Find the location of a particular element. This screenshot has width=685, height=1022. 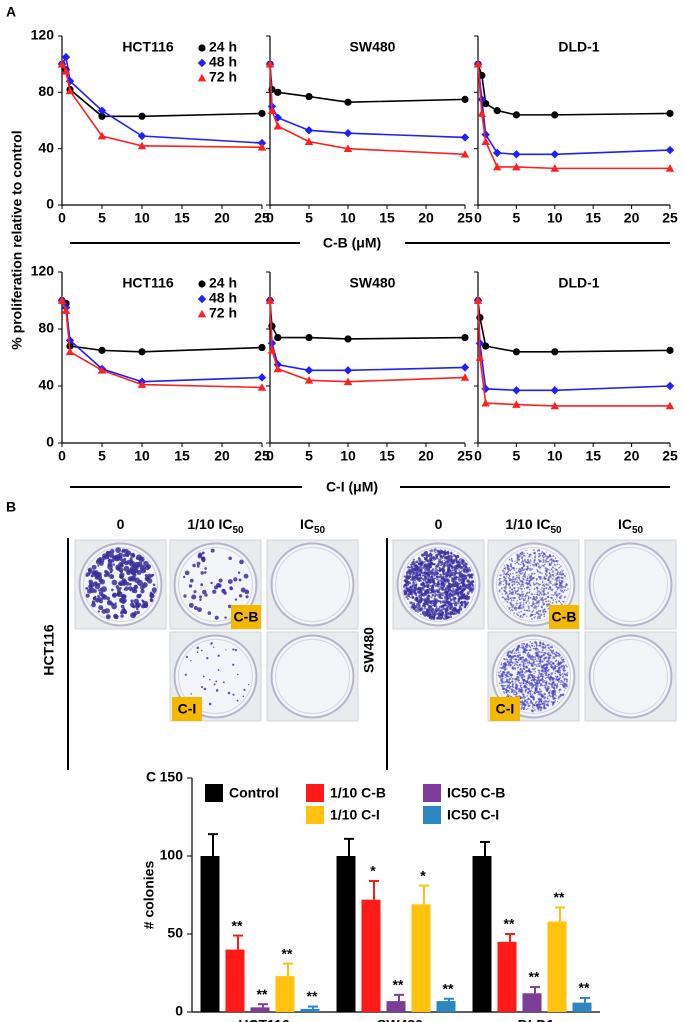

legend-label: 1/10 C-B is located at coordinates (358, 793).